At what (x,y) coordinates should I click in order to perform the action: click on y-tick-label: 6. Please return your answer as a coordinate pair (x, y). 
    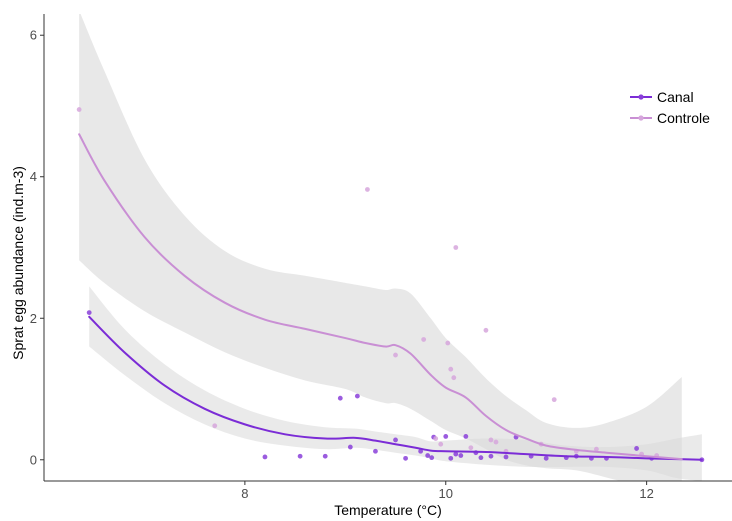
    Looking at the image, I should click on (33, 35).